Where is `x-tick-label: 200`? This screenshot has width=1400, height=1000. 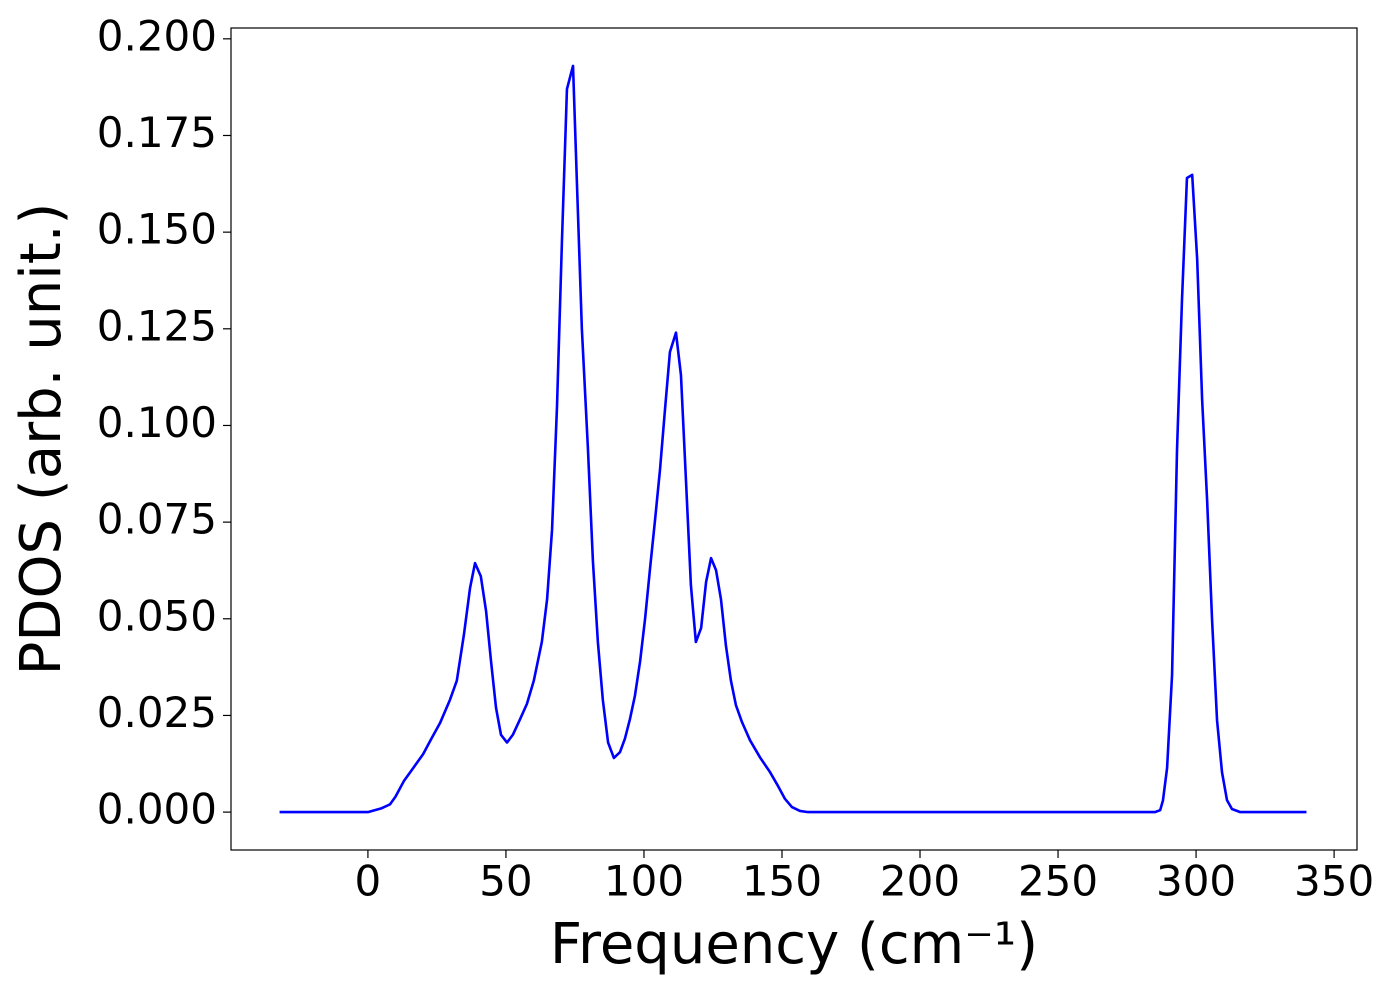
x-tick-label: 200 is located at coordinates (920, 881).